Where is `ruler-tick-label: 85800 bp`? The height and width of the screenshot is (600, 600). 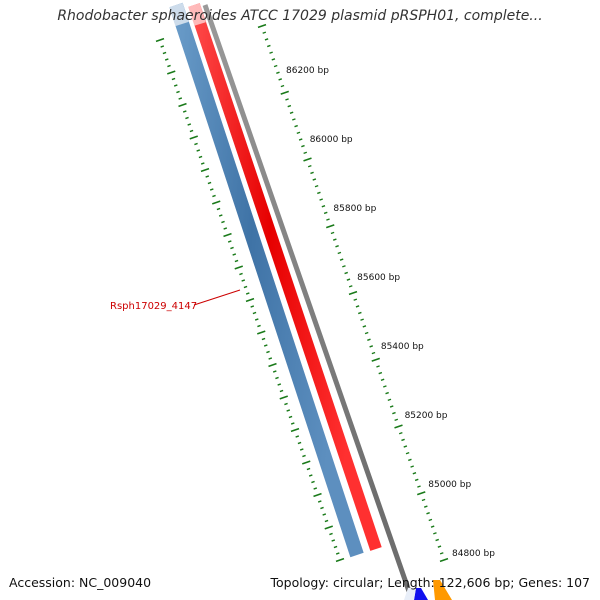
ruler-tick-label: 85800 bp is located at coordinates (354, 209).